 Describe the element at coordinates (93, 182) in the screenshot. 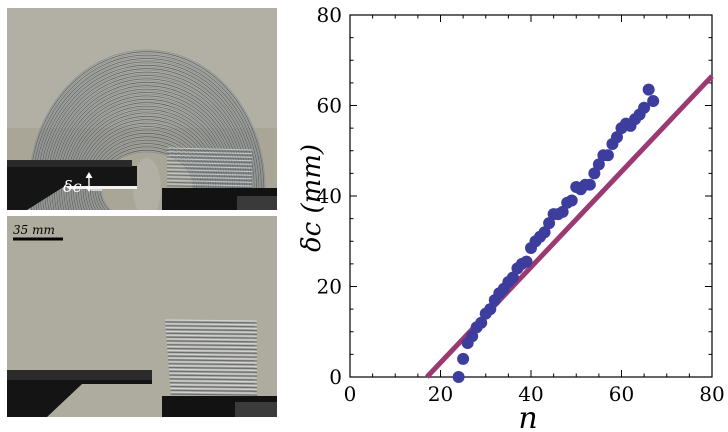

I see `delta-c-marker` at that location.